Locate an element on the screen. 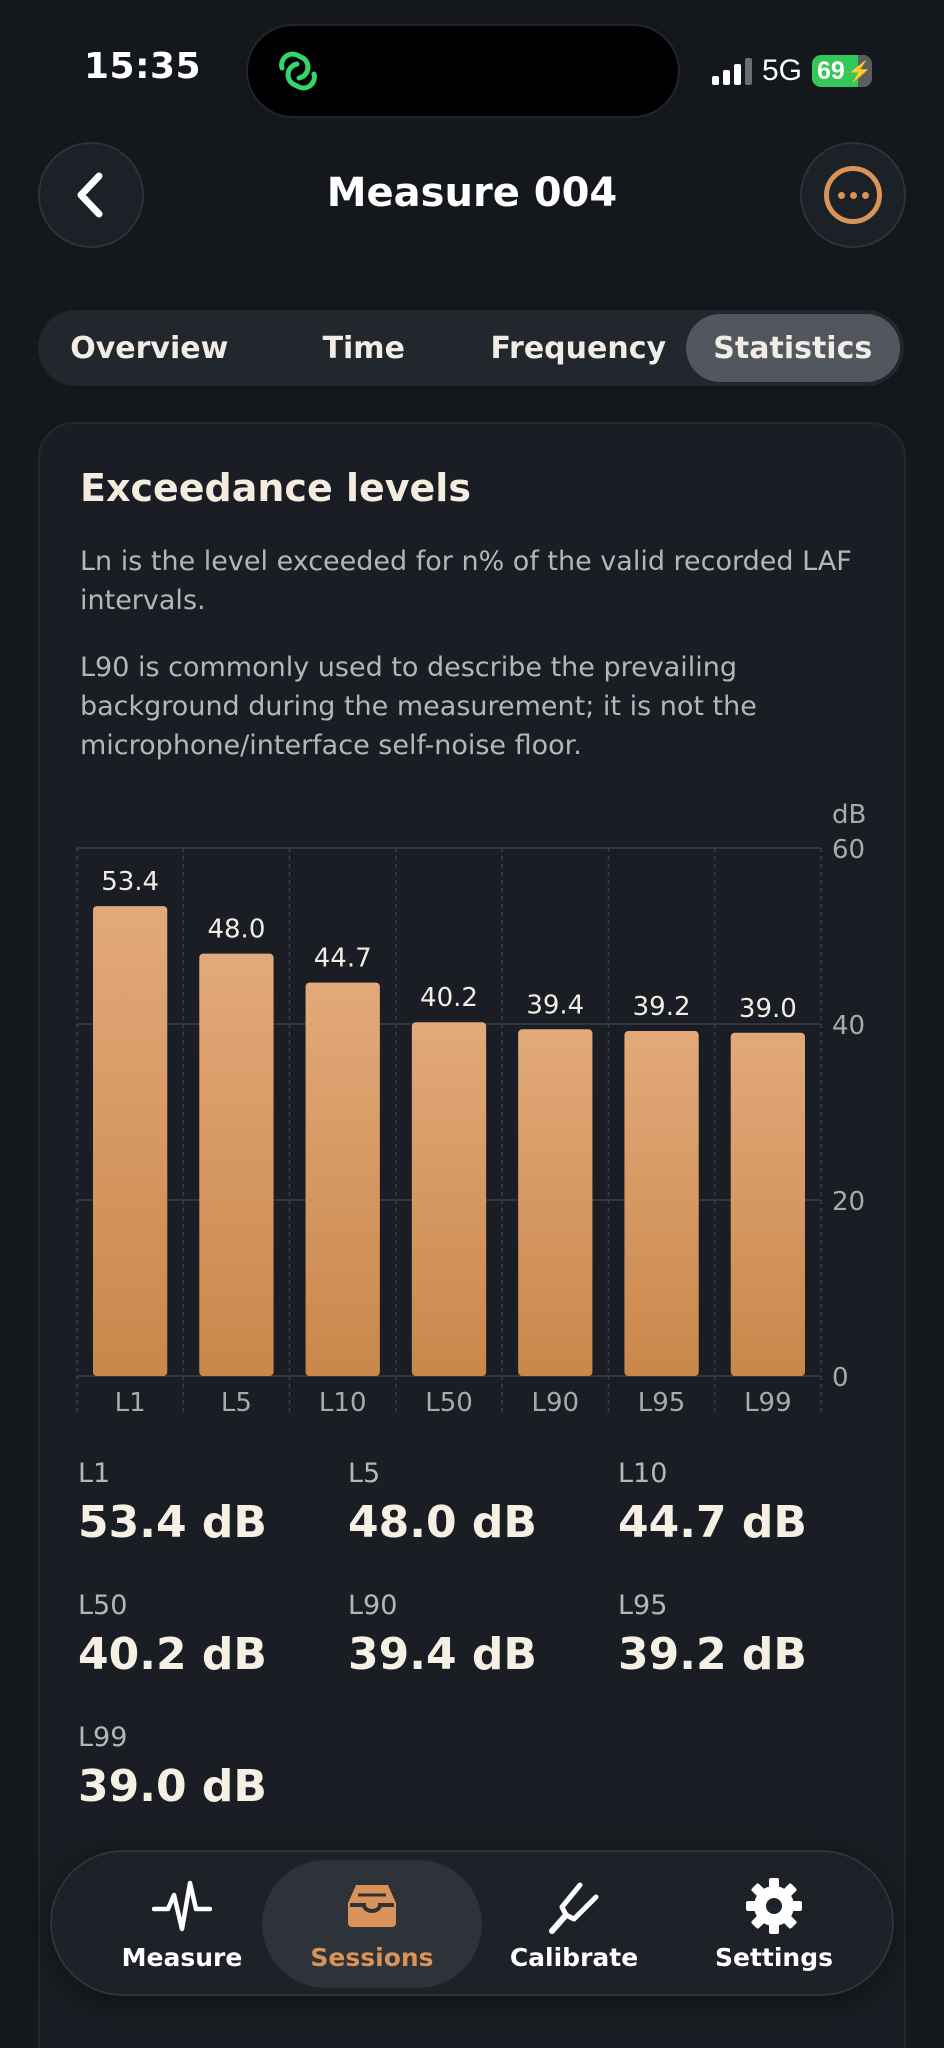 This screenshot has height=2048, width=944. nav-label-measure: Measure is located at coordinates (182, 1957).